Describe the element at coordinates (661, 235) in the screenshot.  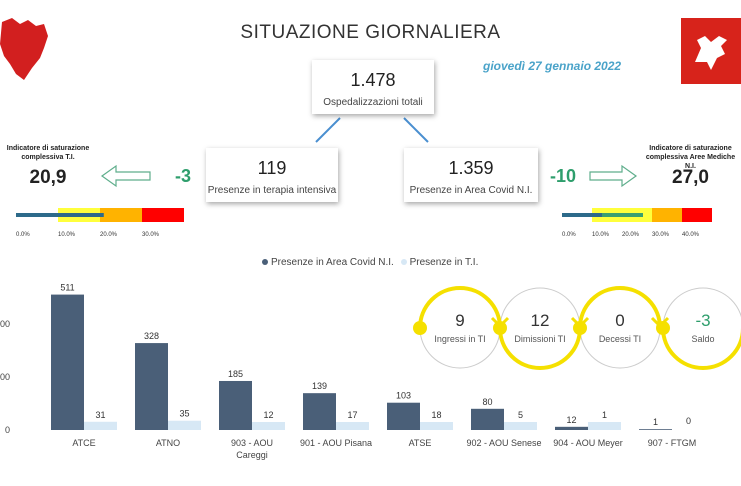
I see `saturation-med-tick-label: 30.0%` at that location.